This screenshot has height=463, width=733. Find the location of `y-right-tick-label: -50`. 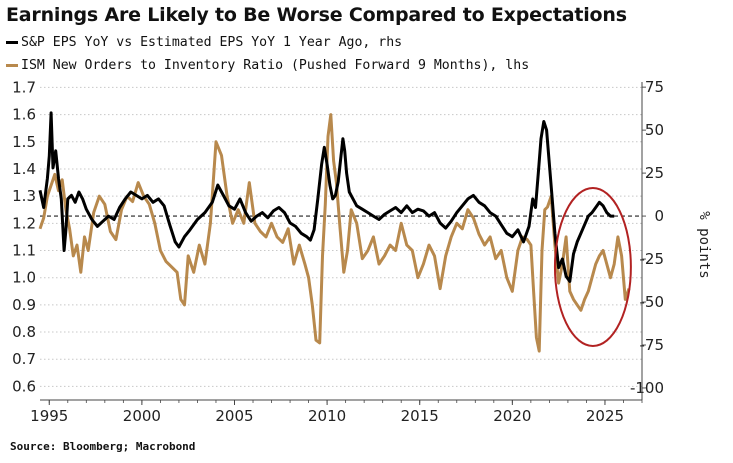

y-right-tick-label: -50 is located at coordinates (652, 302).